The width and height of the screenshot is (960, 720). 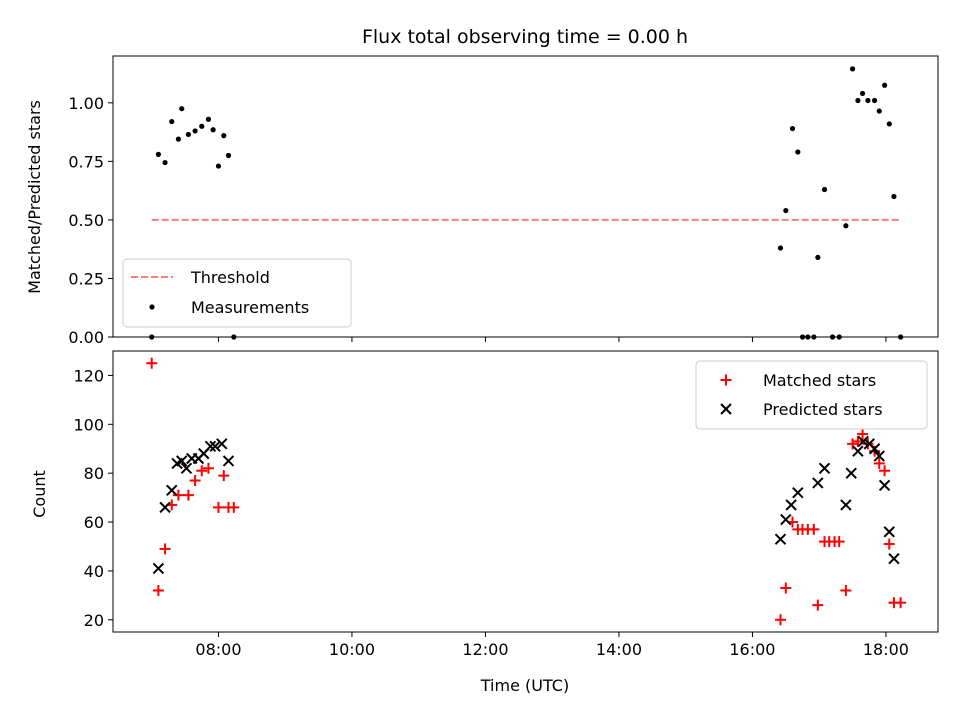 What do you see at coordinates (86, 278) in the screenshot?
I see `y-tick-label: 0.25` at bounding box center [86, 278].